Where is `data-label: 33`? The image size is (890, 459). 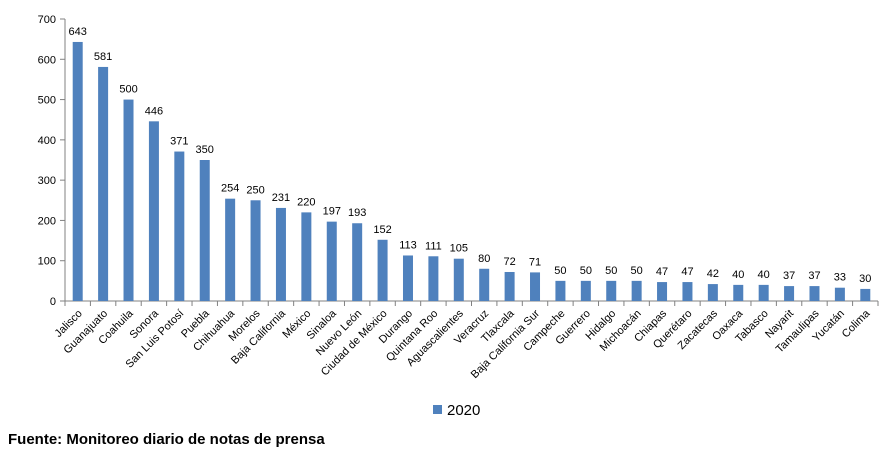
data-label: 33 is located at coordinates (840, 278).